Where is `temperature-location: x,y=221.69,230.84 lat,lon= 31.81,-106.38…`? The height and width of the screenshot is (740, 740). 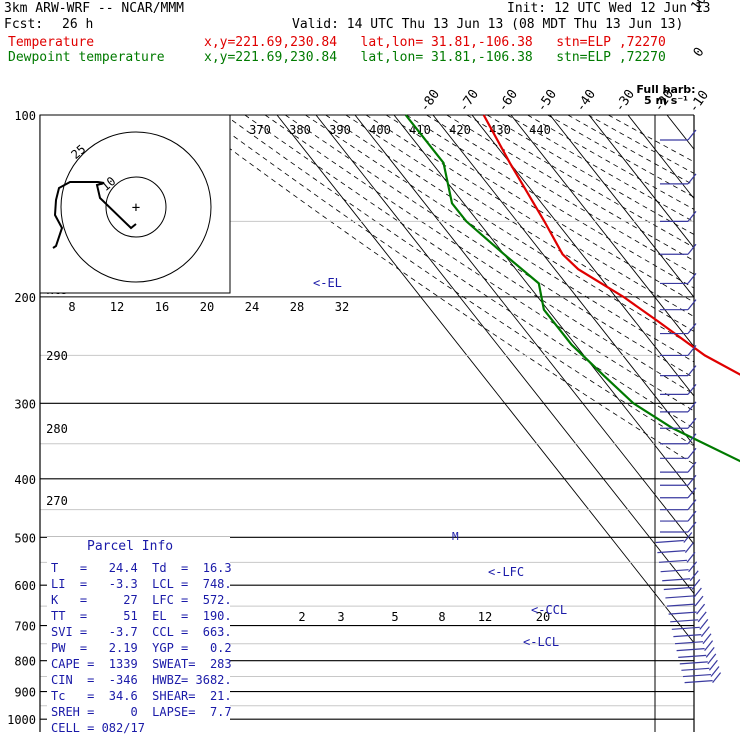
temperature-location: x,y=221.69,230.84 lat,lon= 31.81,-106.38… is located at coordinates (435, 43).